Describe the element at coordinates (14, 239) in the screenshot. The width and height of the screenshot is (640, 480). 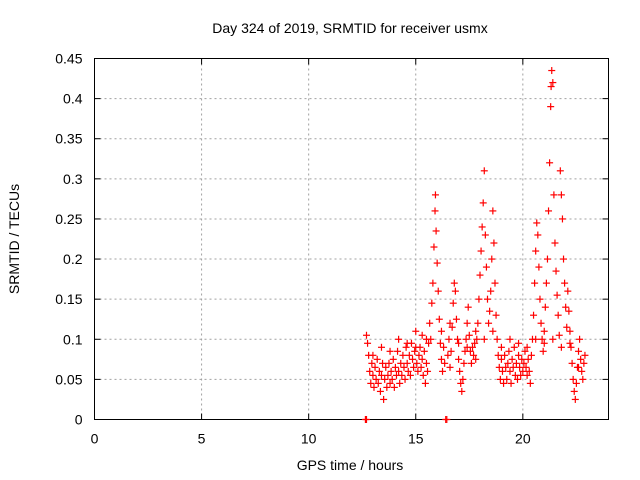
I see `y-axis-label: SRMTID / TECUs` at that location.